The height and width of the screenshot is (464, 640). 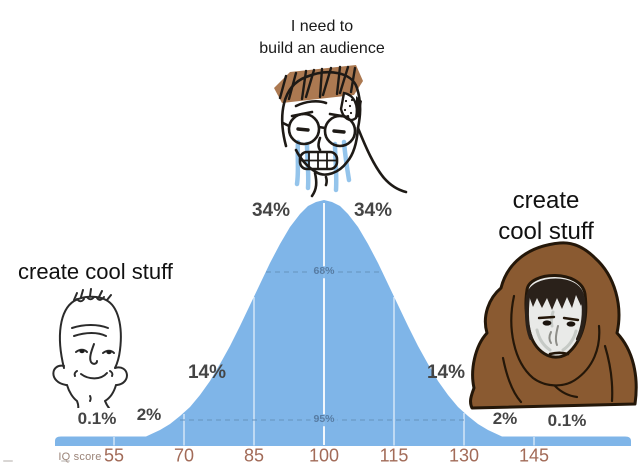 I want to click on doomer-bangs, so click(x=555, y=294).